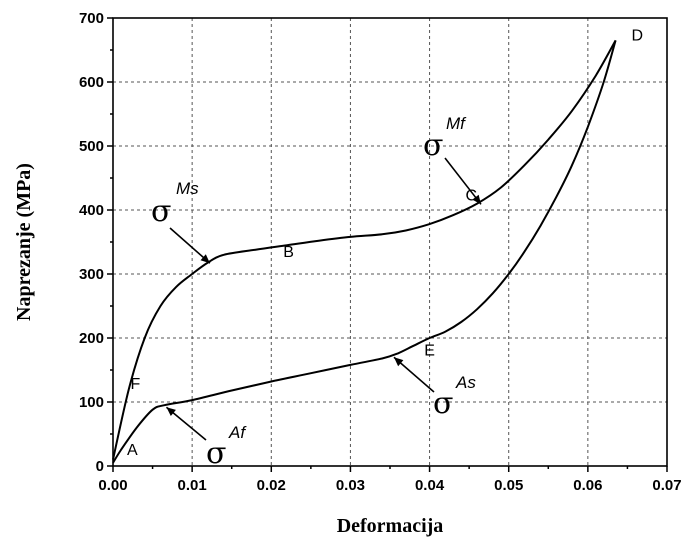  I want to click on y-tick-label: 100, so click(91, 402).